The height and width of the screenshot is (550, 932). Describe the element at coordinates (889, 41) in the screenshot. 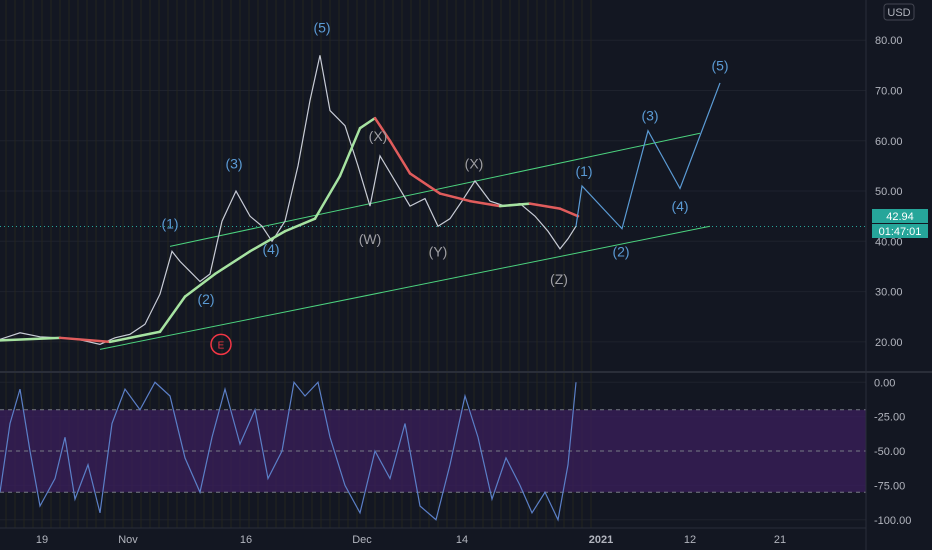

I see `price-tick-label: 80.00` at that location.